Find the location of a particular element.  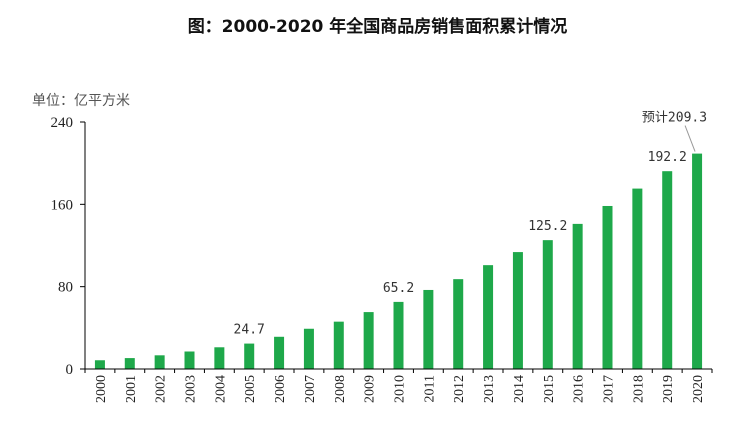

x-tick-label: 2017 is located at coordinates (609, 389).